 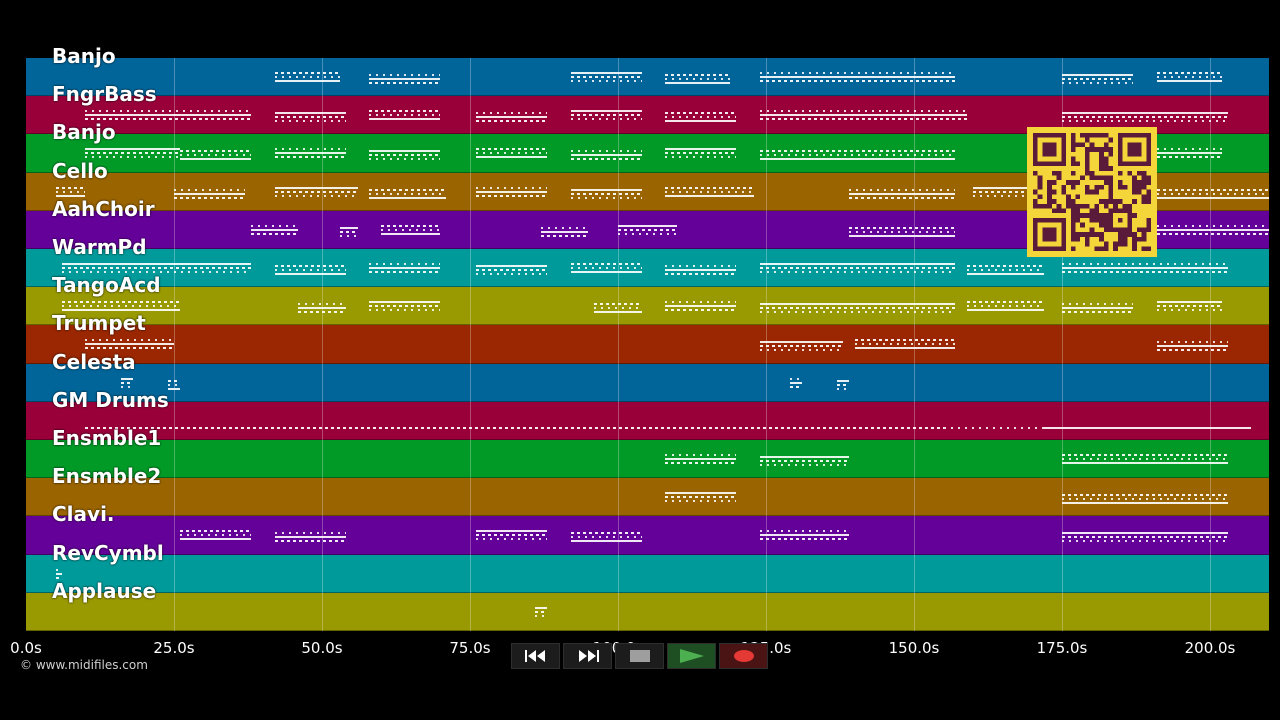 I want to click on copyright-notice: © www.midifiles.com, so click(x=84, y=665).